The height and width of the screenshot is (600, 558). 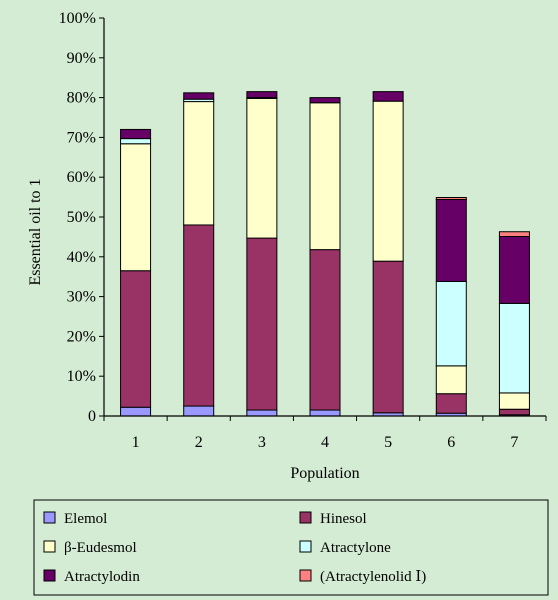 I want to click on legend-swatch-atractylenolid, so click(x=305, y=575).